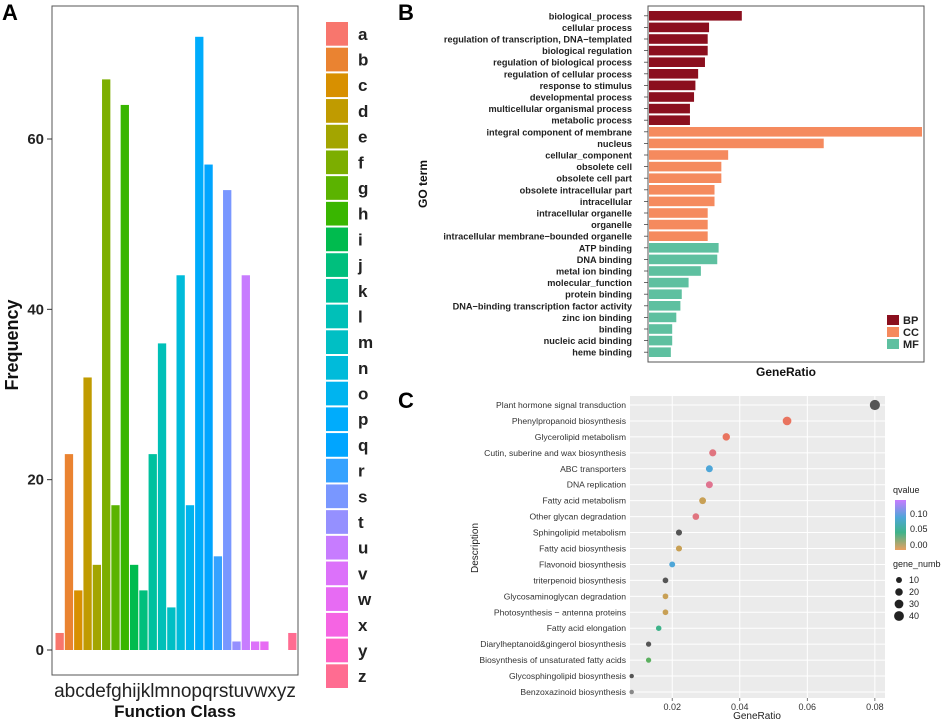 This screenshot has width=941, height=728. Describe the element at coordinates (757, 547) in the screenshot. I see `panel-c-gridlines` at that location.